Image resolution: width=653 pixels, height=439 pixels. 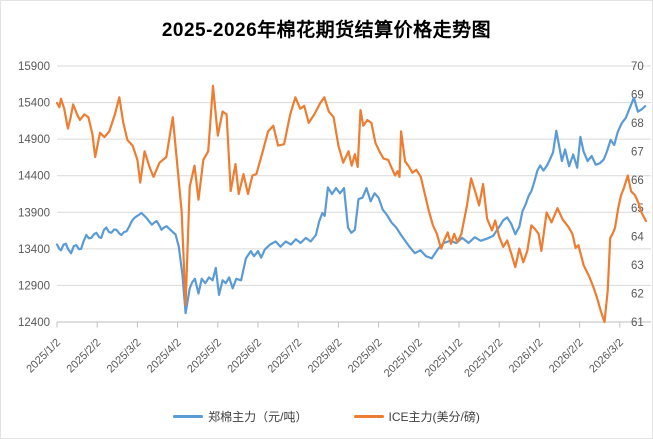 I want to click on x-tick-label: 2025/10/2, so click(x=403, y=358).